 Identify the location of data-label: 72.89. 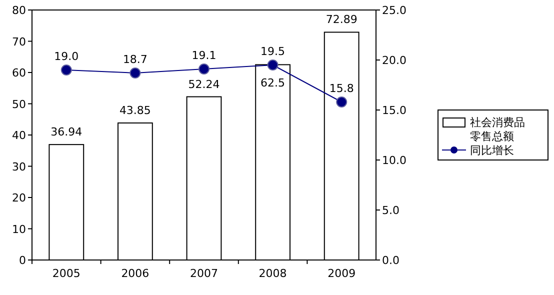
(342, 19).